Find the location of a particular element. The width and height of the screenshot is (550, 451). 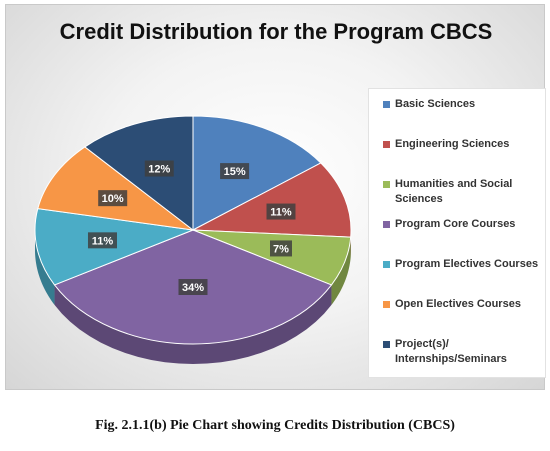

legend-item-projects-internships-seminars: Project(s)/ Internships/Seminars is located at coordinates (463, 352).